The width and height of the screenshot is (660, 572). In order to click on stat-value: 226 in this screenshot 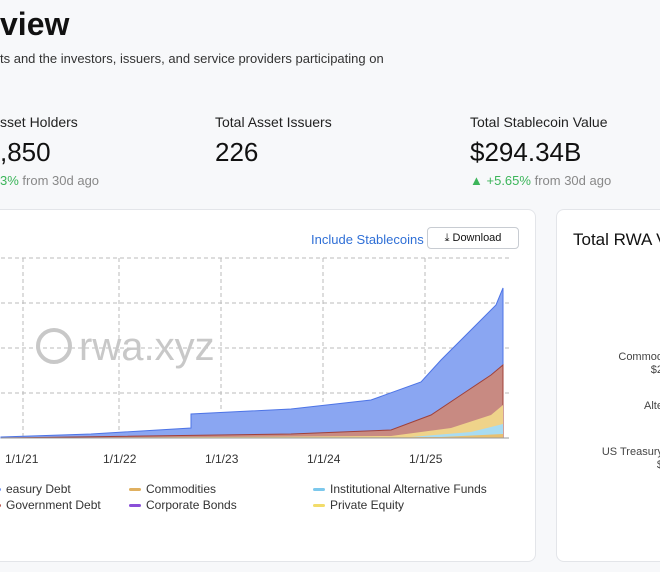, I will do `click(237, 152)`.